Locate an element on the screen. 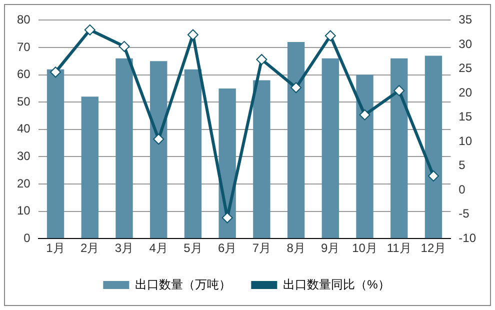  x-tick-label: 8月 is located at coordinates (296, 248).